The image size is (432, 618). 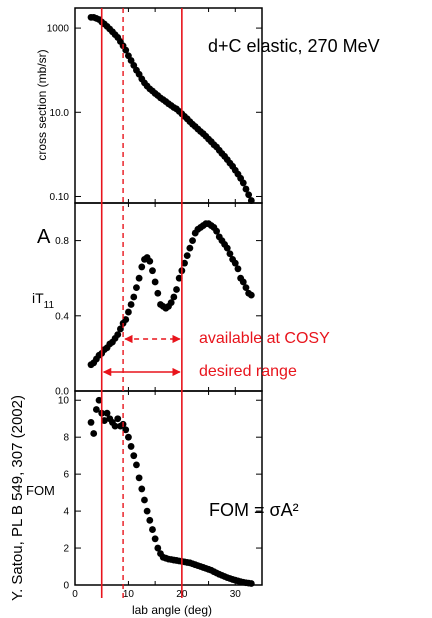 I want to click on x-tick-label: 10, so click(x=129, y=594).